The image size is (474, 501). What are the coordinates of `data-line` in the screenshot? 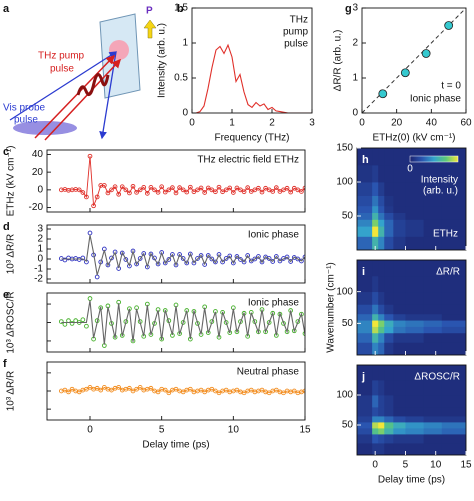 It's located at (183, 322).